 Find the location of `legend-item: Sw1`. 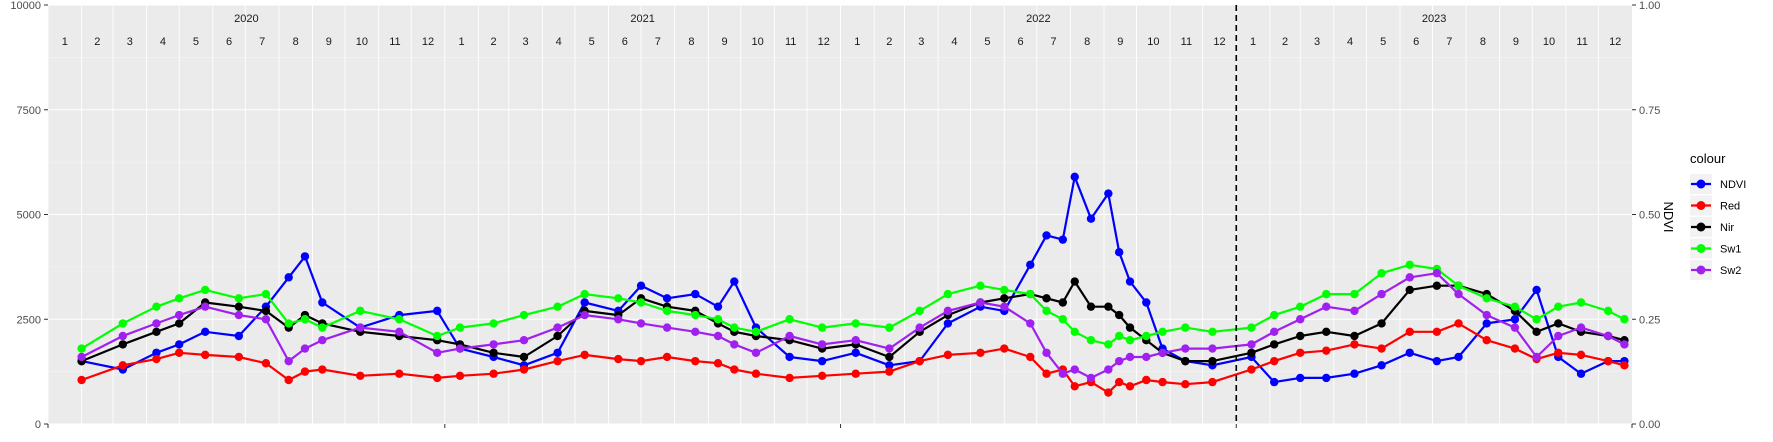

legend-item: Sw1 is located at coordinates (1715, 248).